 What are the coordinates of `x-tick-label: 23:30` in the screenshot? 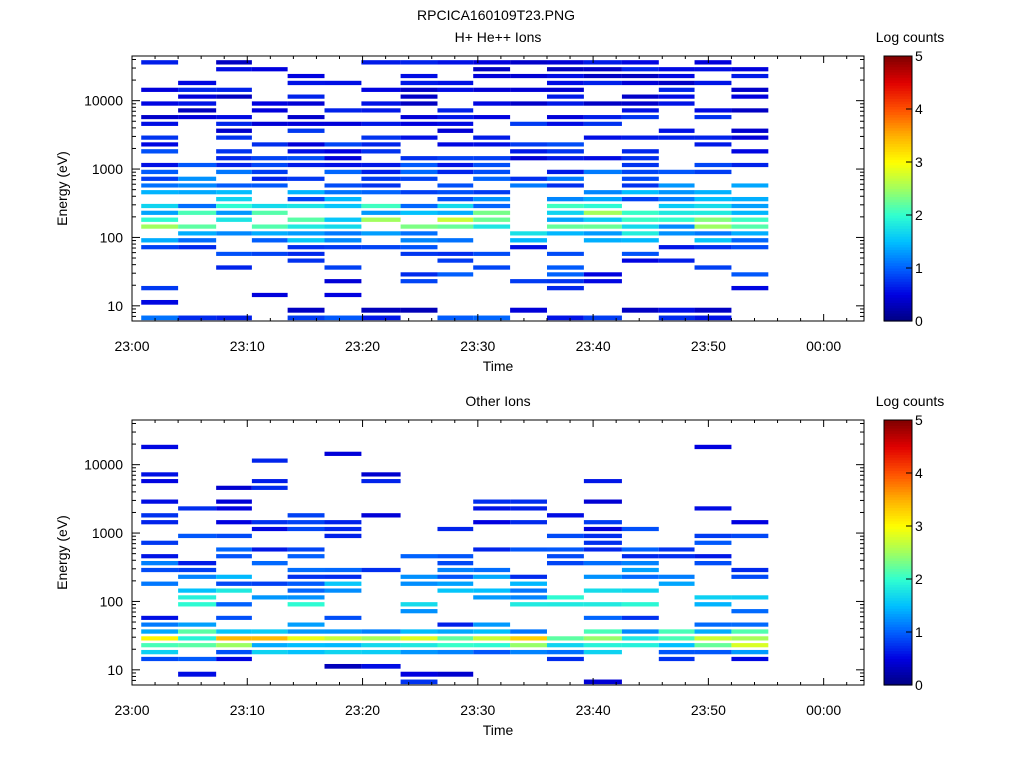 It's located at (477, 346).